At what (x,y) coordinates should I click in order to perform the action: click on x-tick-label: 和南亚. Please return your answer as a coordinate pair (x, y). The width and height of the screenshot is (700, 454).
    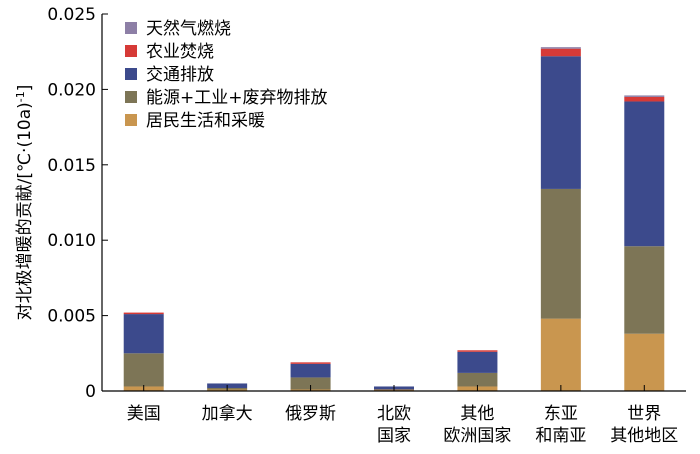
    Looking at the image, I should click on (560, 436).